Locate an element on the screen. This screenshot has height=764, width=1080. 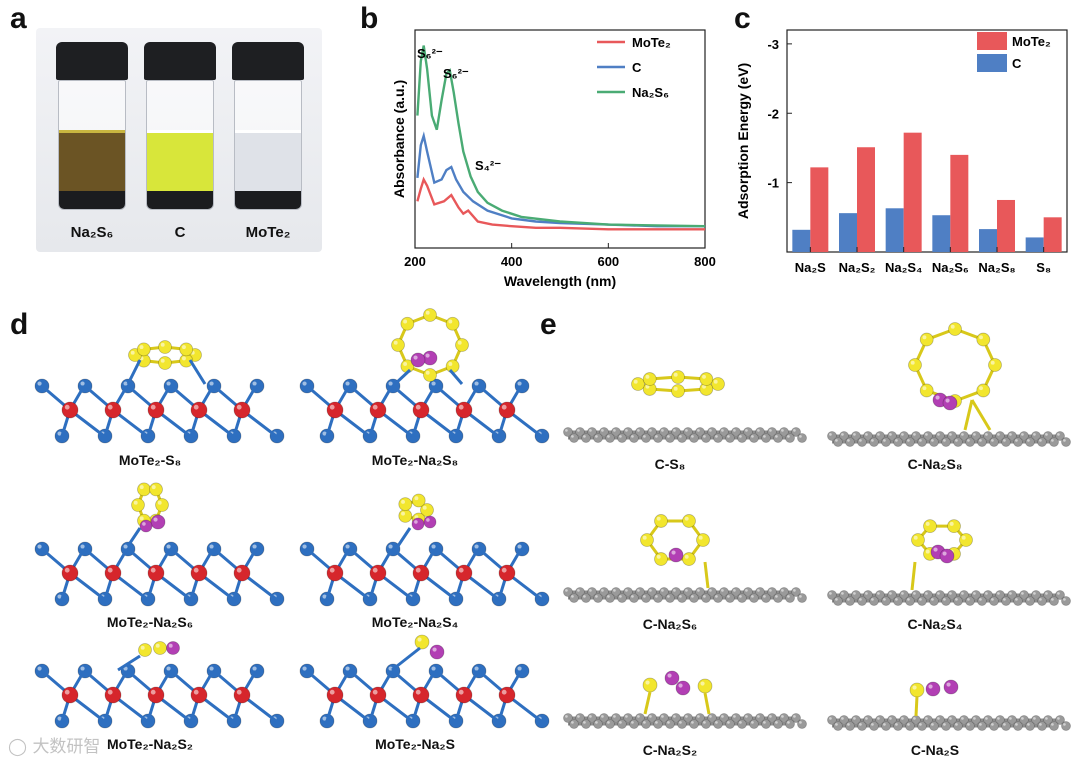
na-atom-highlight is located at coordinates (155, 519).